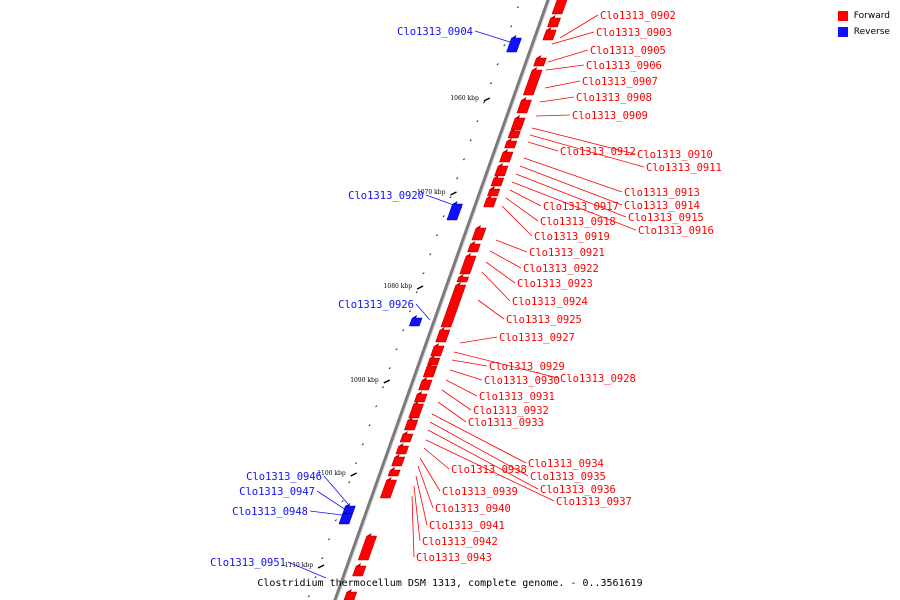 The width and height of the screenshot is (900, 600). I want to click on gene-label: Clo1313_0936, so click(578, 490).